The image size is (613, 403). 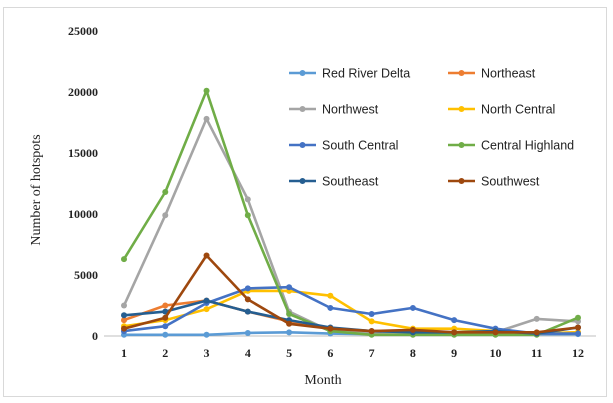 What do you see at coordinates (352, 353) in the screenshot?
I see `x-axis-ticks: 1 2 3 4 5 6 7 8 9 10 11 12` at bounding box center [352, 353].